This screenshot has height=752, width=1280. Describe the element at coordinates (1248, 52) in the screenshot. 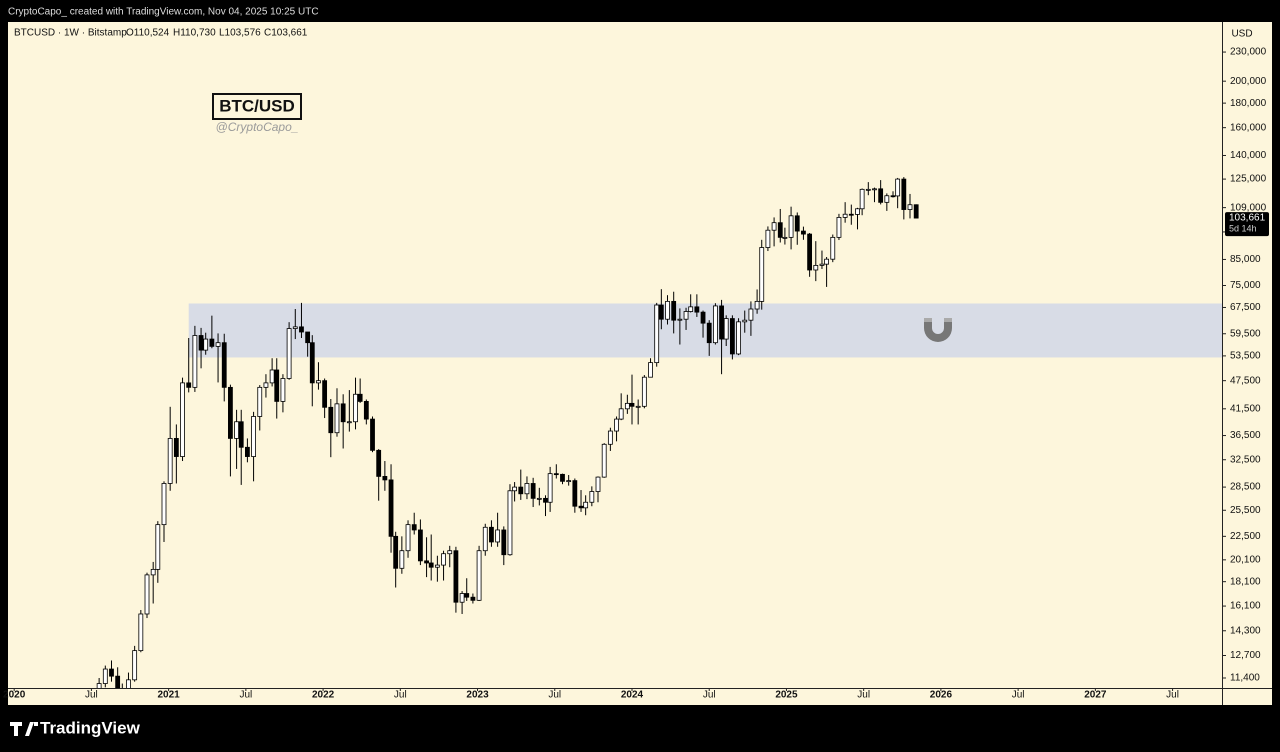

I see `y-tick-label: 230,000` at that location.